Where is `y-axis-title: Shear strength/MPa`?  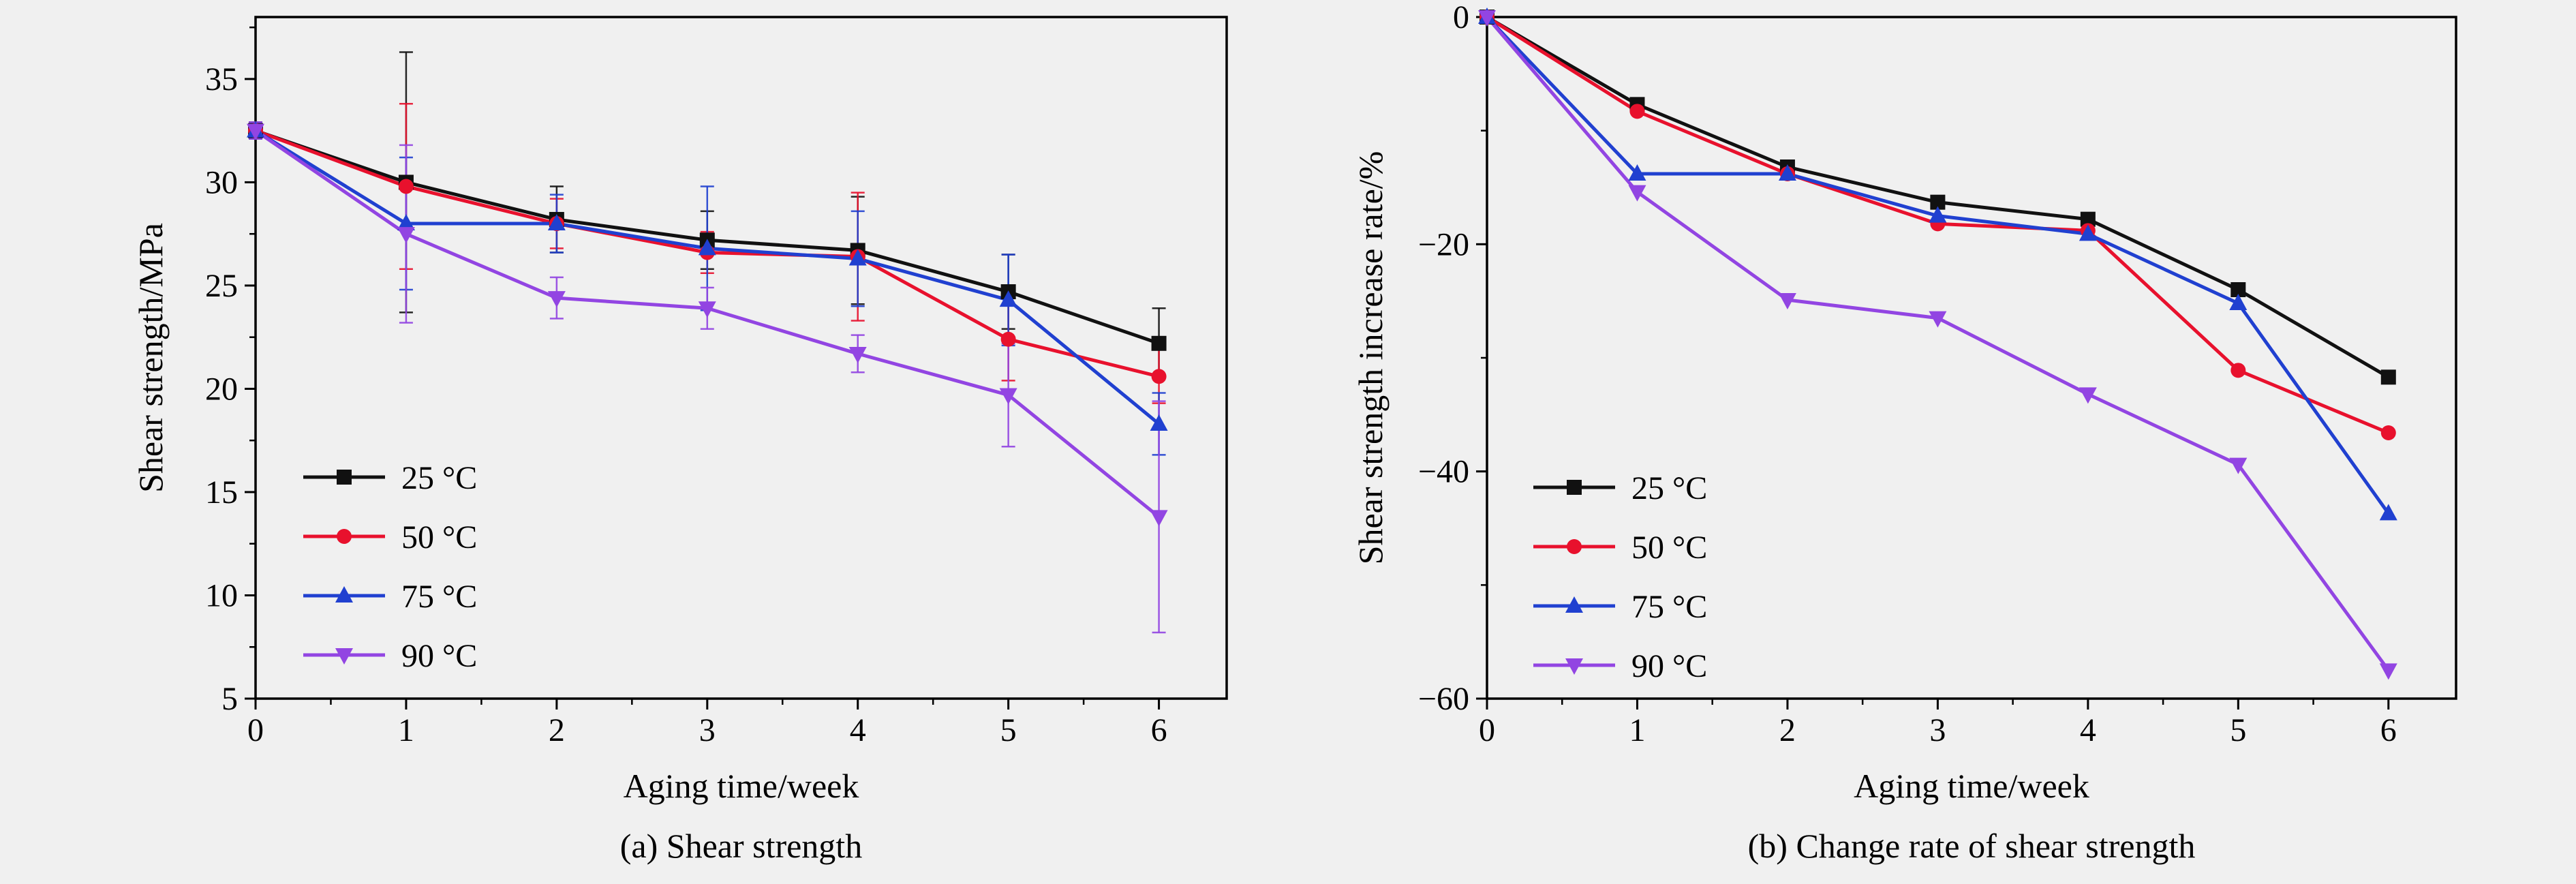
y-axis-title: Shear strength/MPa is located at coordinates (151, 358).